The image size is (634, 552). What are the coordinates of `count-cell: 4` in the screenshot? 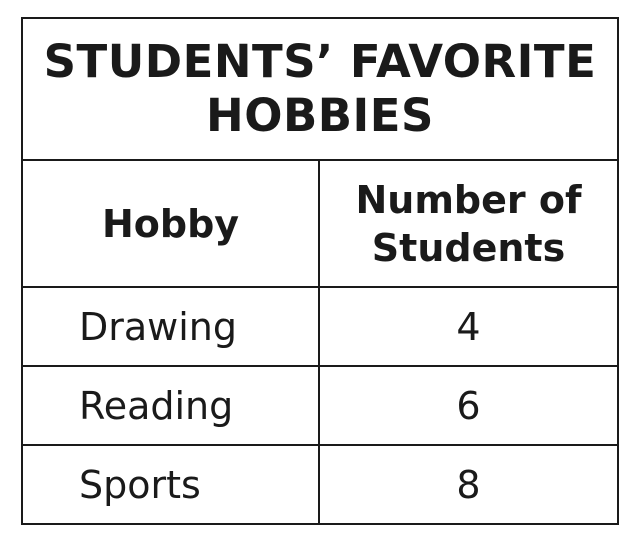 It's located at (468, 326).